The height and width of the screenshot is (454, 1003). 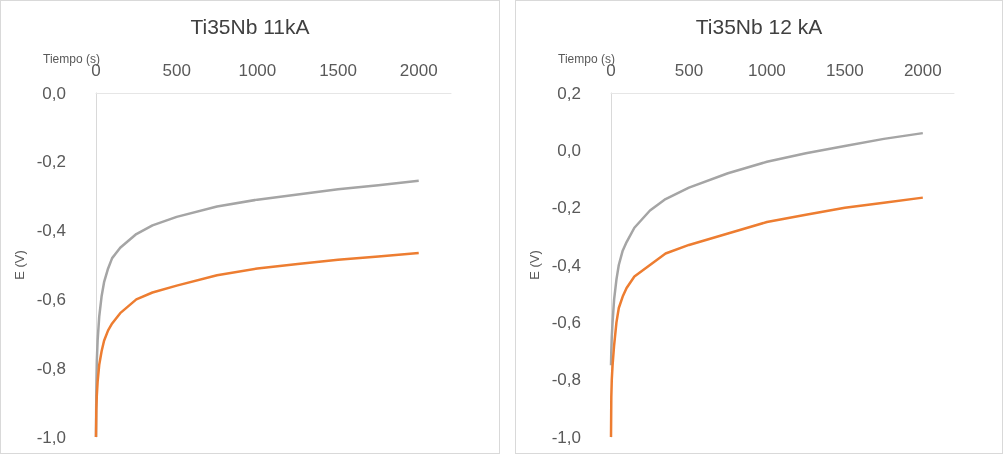 I want to click on line-series, so click(x=257, y=345).